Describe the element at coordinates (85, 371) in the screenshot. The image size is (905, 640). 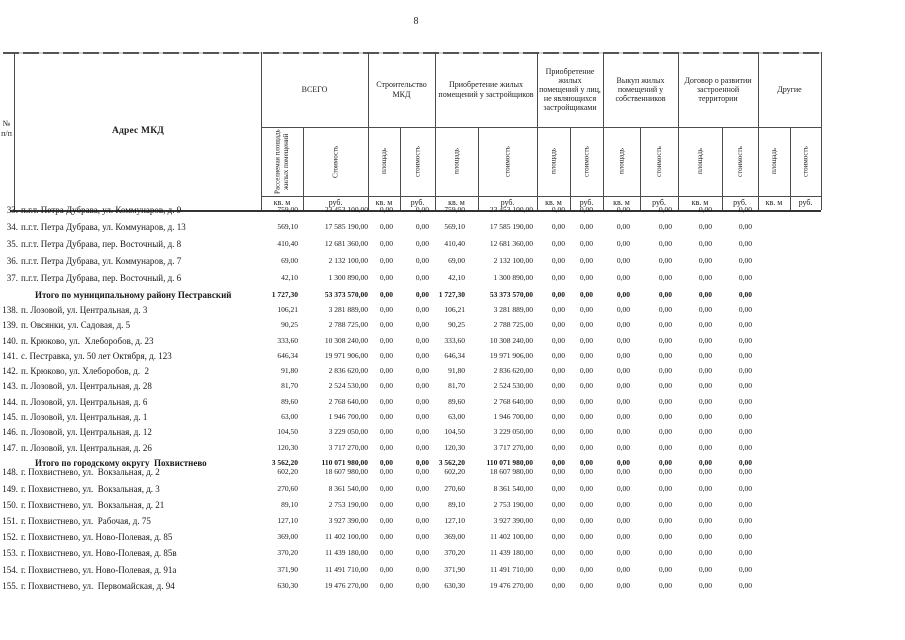
I see `address-cell: п. Крюково, ул. Хлеборобов, д. 2` at that location.